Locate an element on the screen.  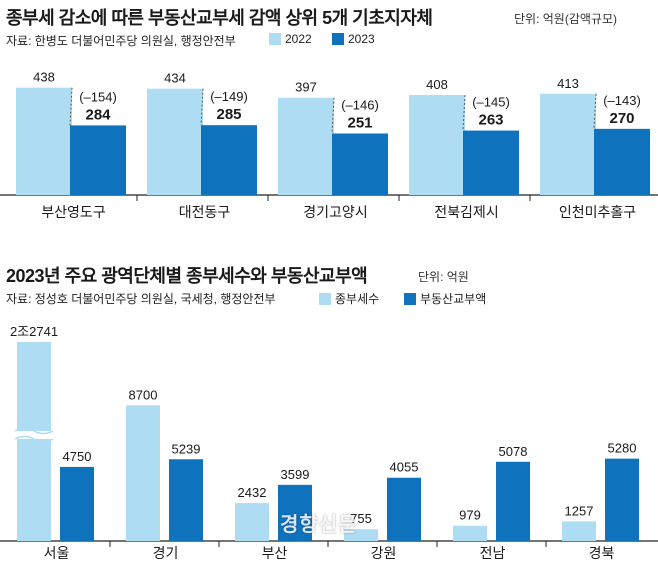
value-label-2022: 397 is located at coordinates (306, 87).